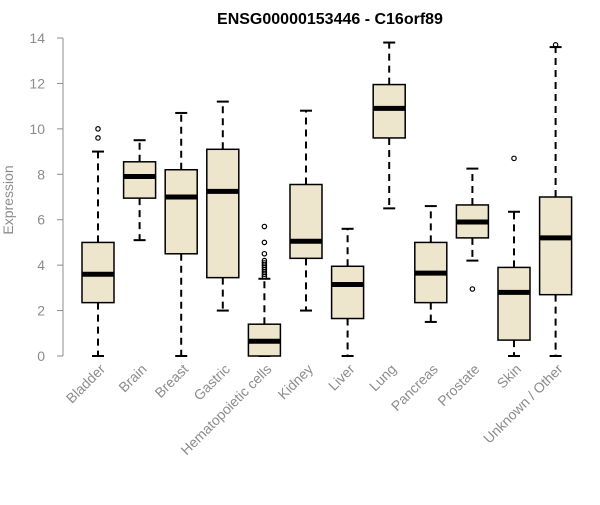  I want to click on y-tick-label: 4, so click(41, 265).